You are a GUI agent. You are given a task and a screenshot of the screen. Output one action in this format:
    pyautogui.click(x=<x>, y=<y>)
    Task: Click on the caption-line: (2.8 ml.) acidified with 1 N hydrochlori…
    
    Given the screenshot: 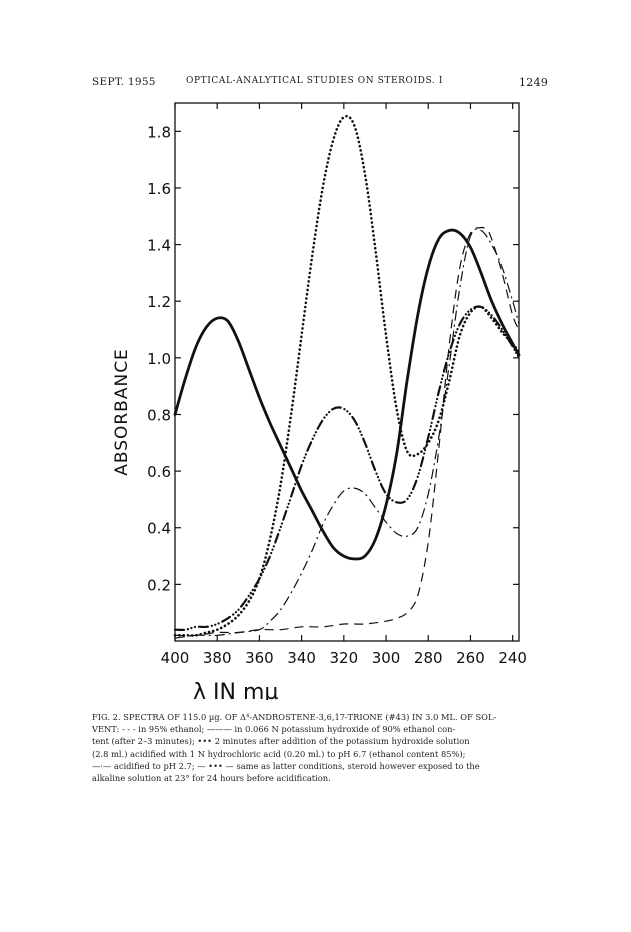 What is the action you would take?
    pyautogui.click(x=279, y=753)
    